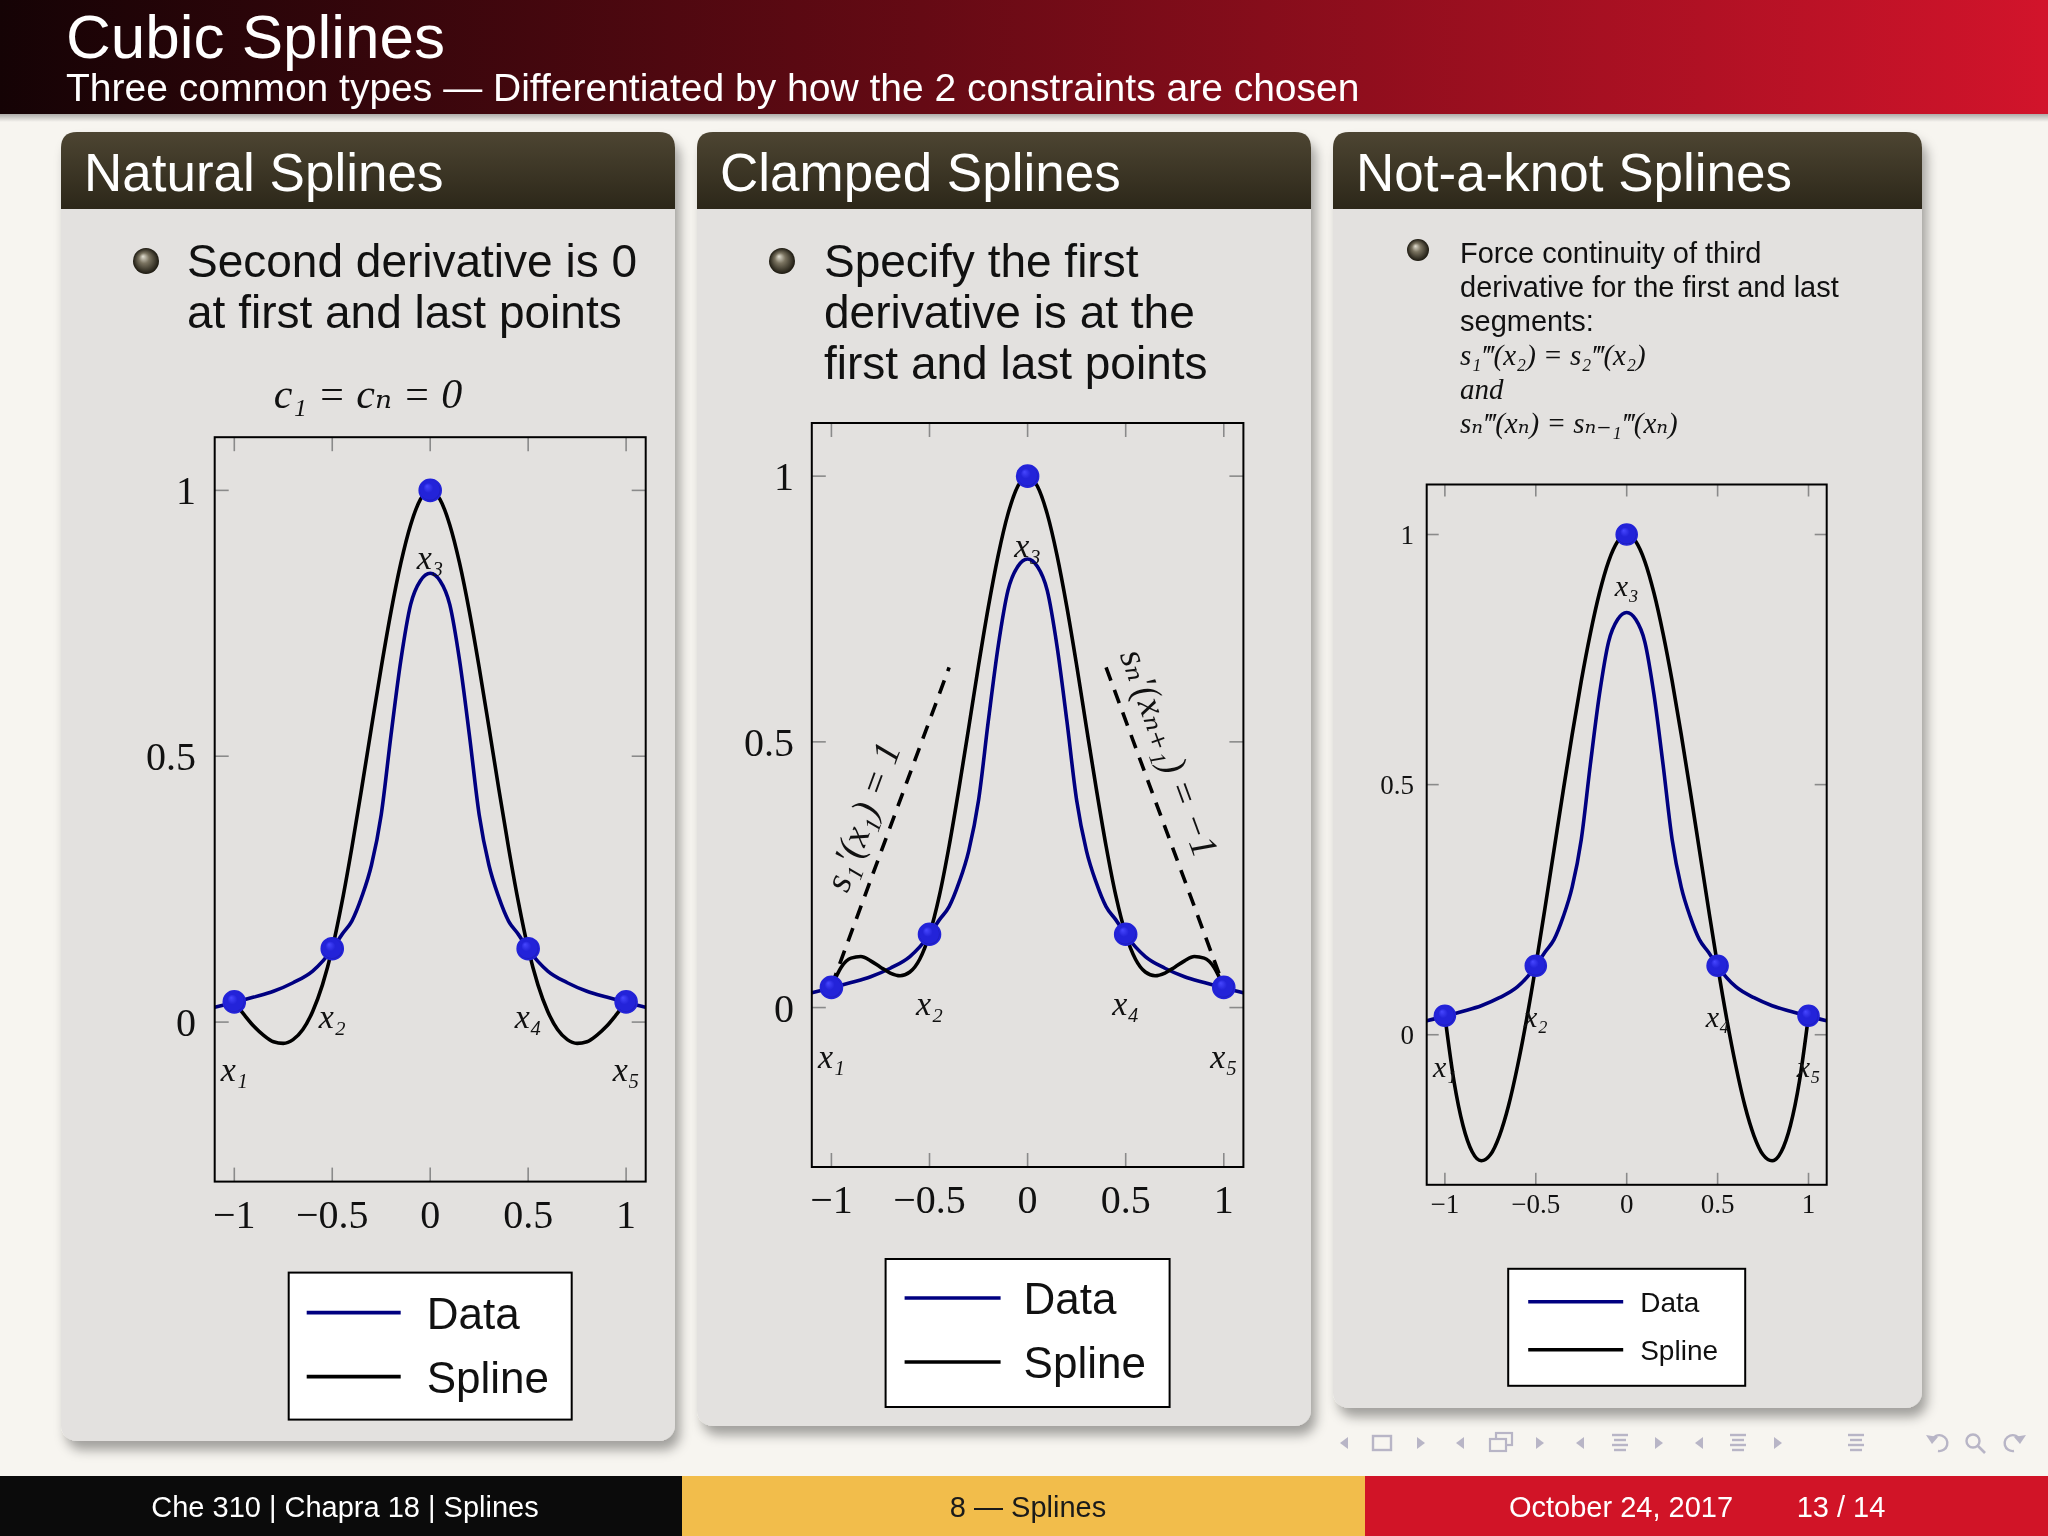  What do you see at coordinates (1569, 423) in the screenshot?
I see `text: sₙ‴(xₙ) = sₙ₋₁‴(xₙ)` at bounding box center [1569, 423].